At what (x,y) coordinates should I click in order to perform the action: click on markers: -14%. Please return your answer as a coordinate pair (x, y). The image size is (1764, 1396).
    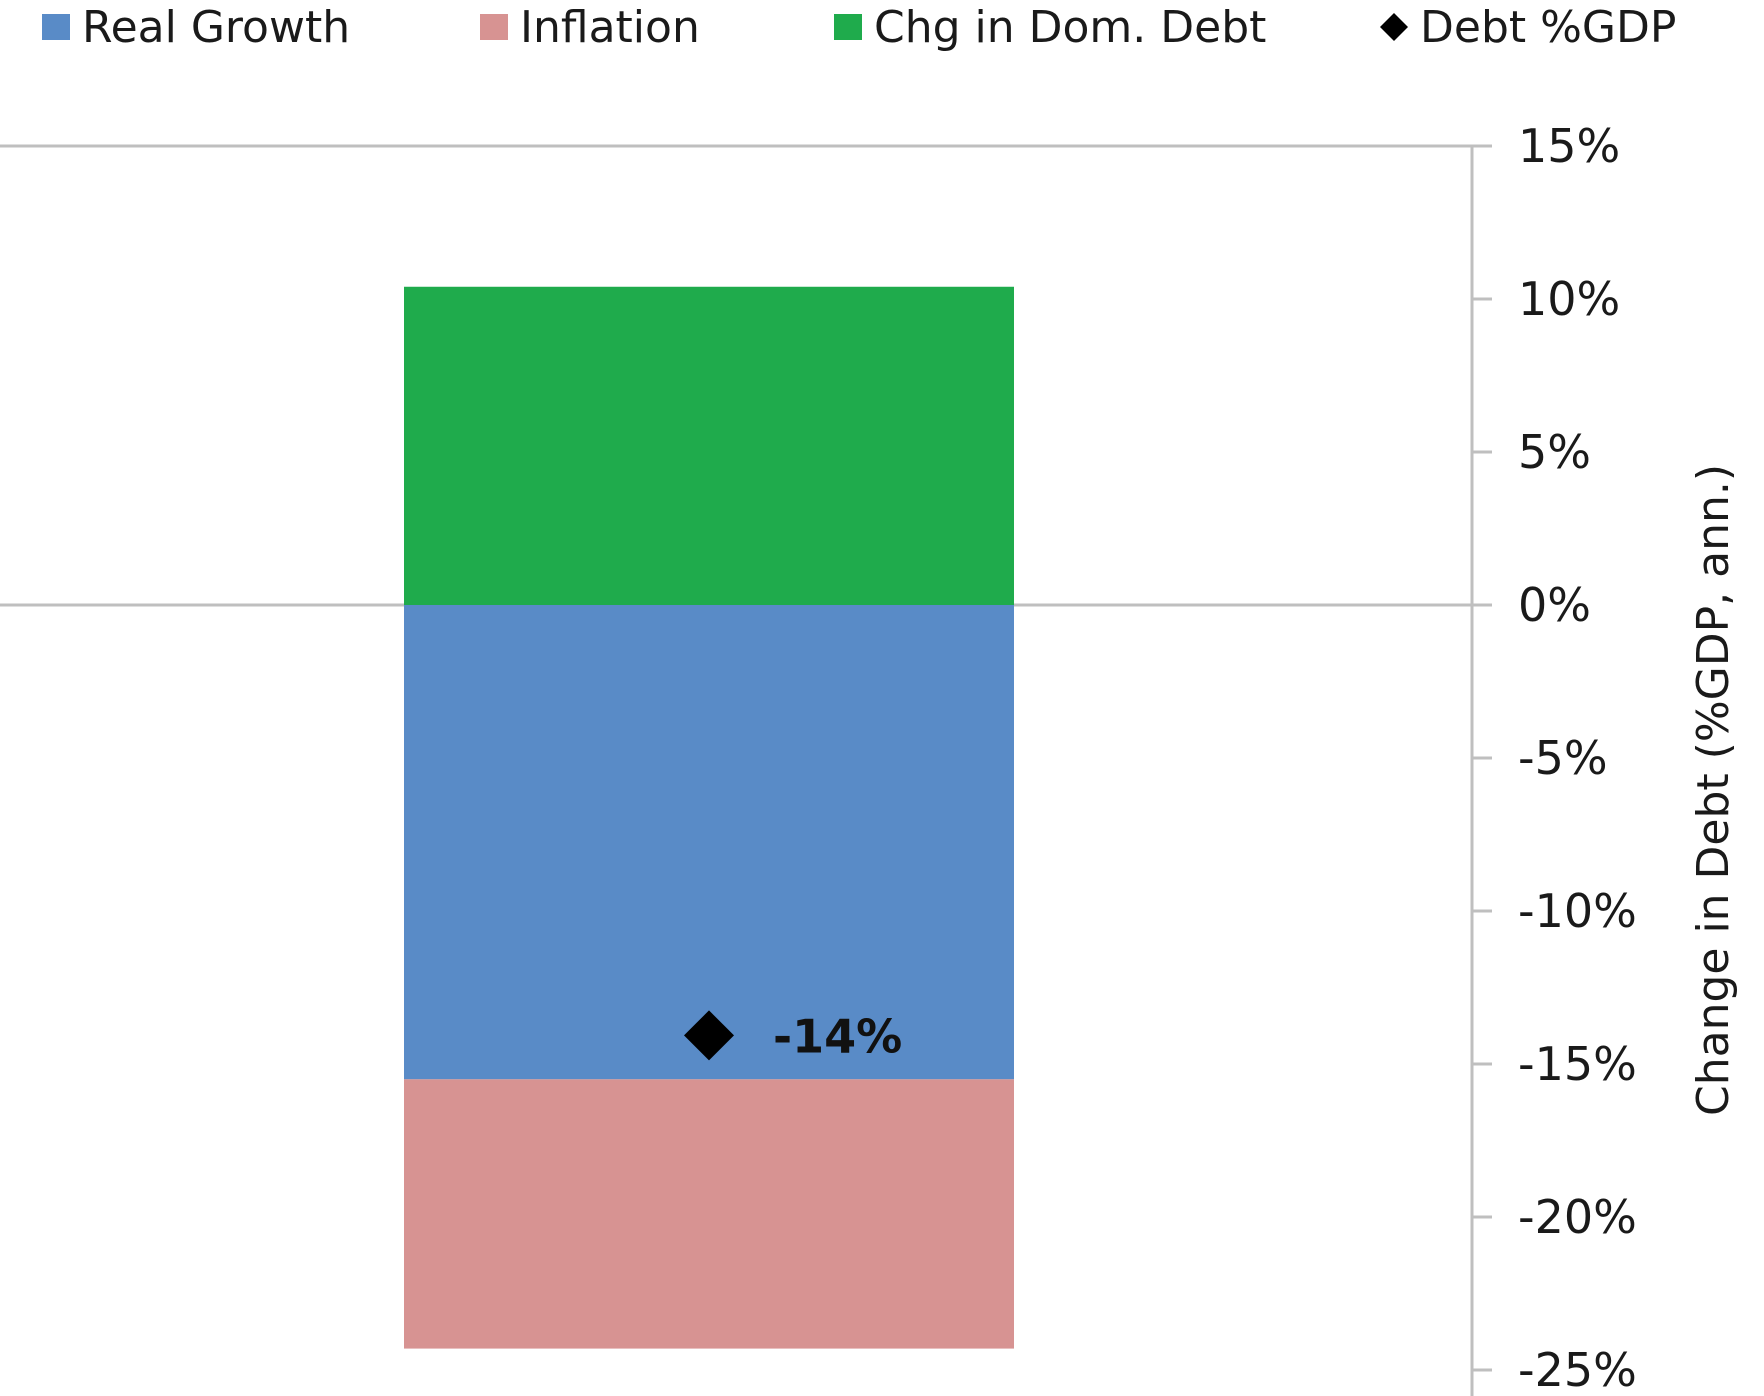
    Looking at the image, I should click on (793, 1036).